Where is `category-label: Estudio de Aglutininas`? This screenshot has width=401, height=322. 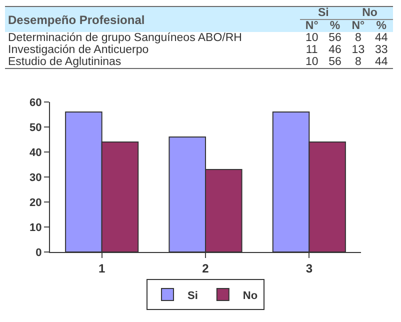 category-label: Estudio de Aglutininas is located at coordinates (152, 62).